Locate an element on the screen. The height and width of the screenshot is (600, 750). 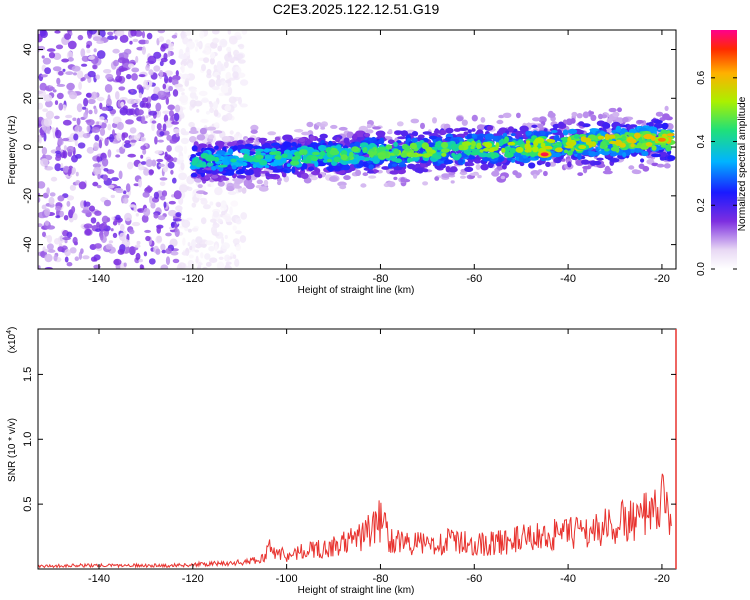
x-tick-label: -140 is located at coordinates (99, 579).